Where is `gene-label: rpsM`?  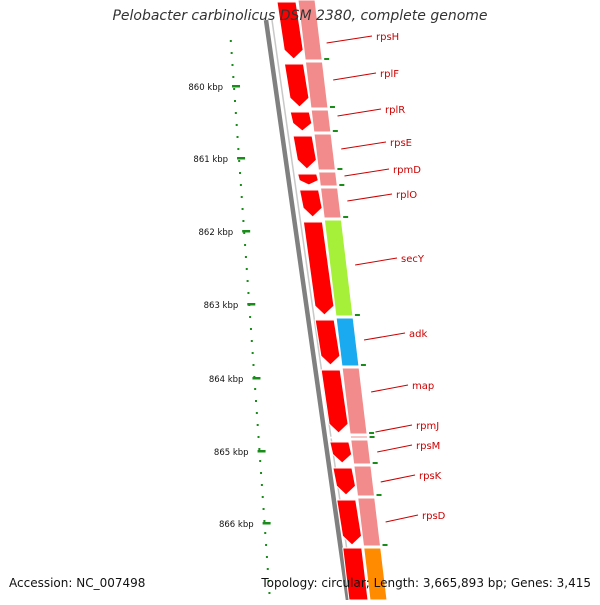 gene-label: rpsM is located at coordinates (428, 446).